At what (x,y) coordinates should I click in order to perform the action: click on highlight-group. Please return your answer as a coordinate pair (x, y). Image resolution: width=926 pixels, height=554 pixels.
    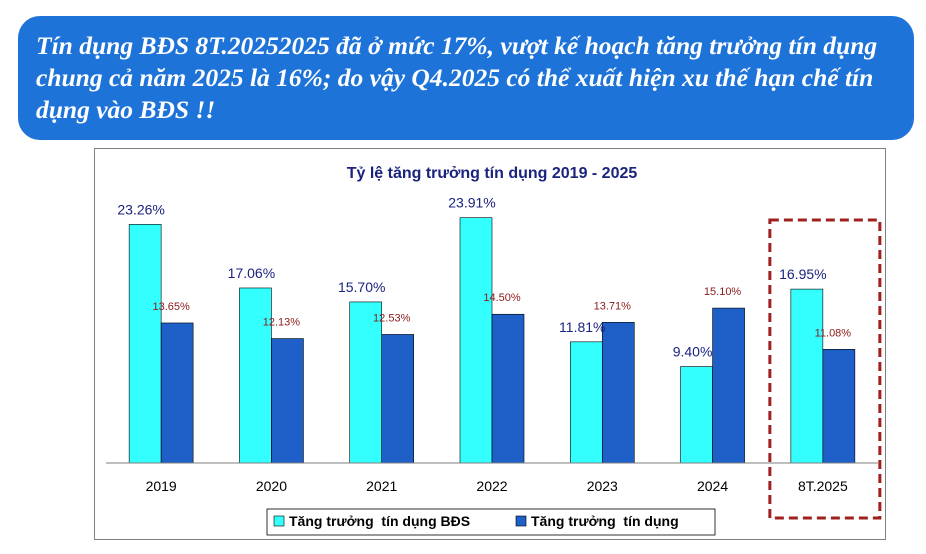
    Looking at the image, I should click on (825, 369).